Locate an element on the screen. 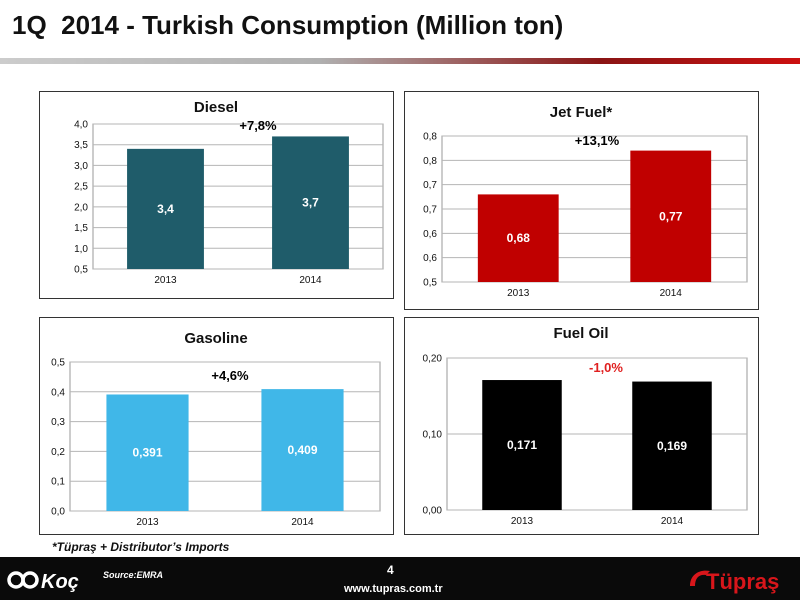  gasoline-value-label-2014: 0,409 is located at coordinates (302, 450).